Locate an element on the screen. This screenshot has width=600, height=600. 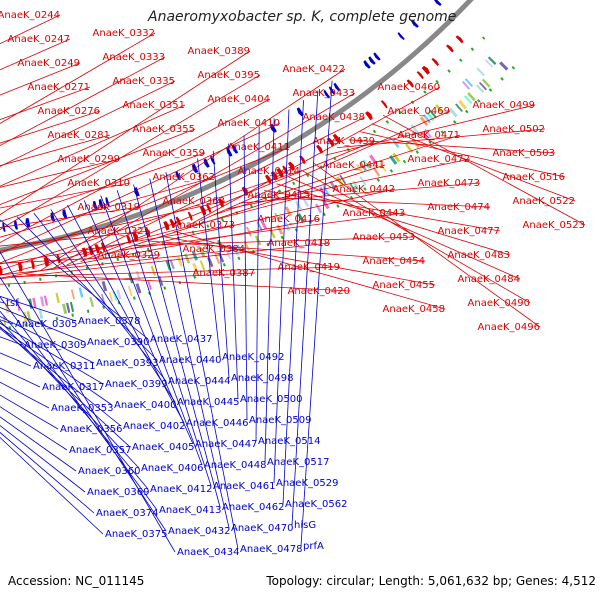
gene-label-reverse: AnaeK_0509 is located at coordinates (280, 420).